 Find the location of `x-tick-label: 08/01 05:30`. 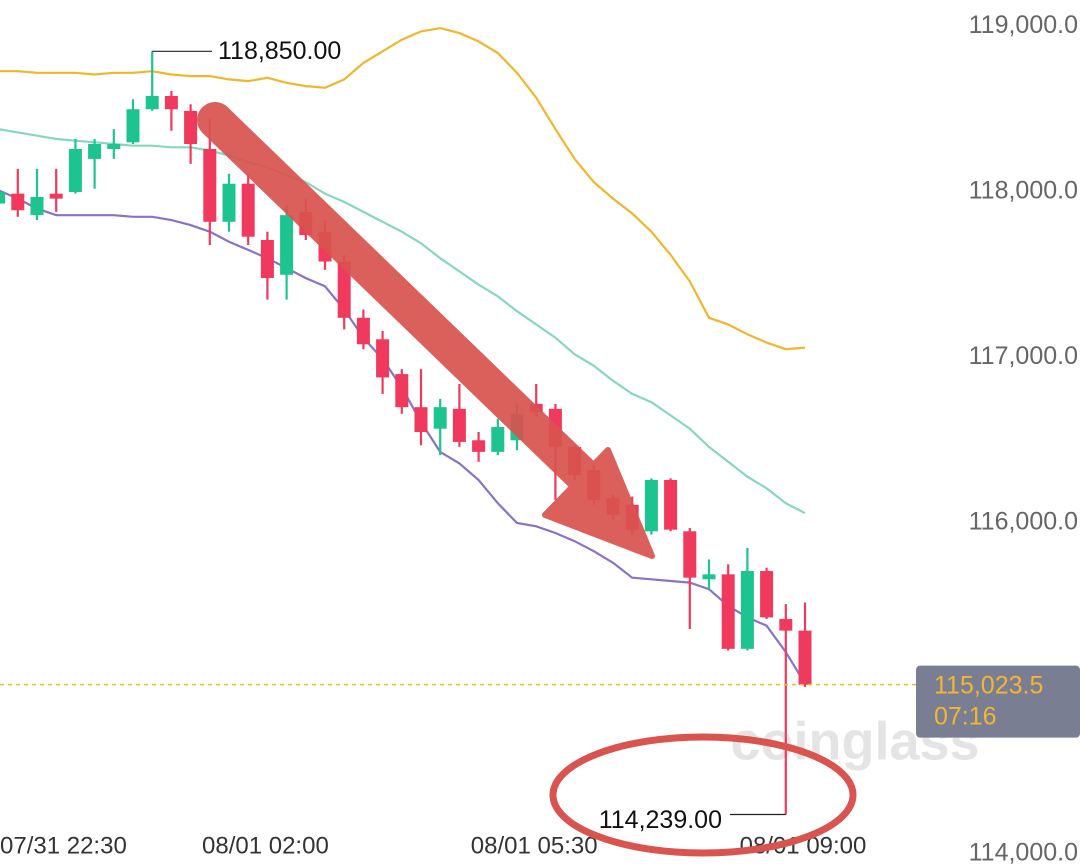

x-tick-label: 08/01 05:30 is located at coordinates (534, 845).